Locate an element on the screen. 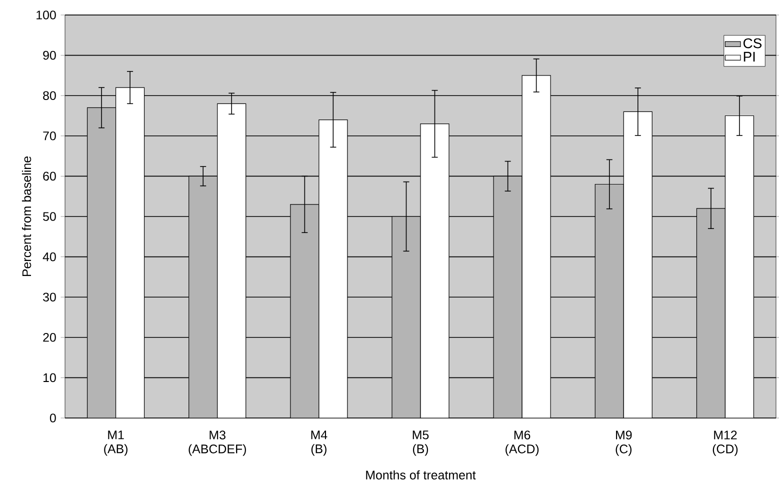 The image size is (779, 498). y-tick-label: 30 is located at coordinates (49, 297).